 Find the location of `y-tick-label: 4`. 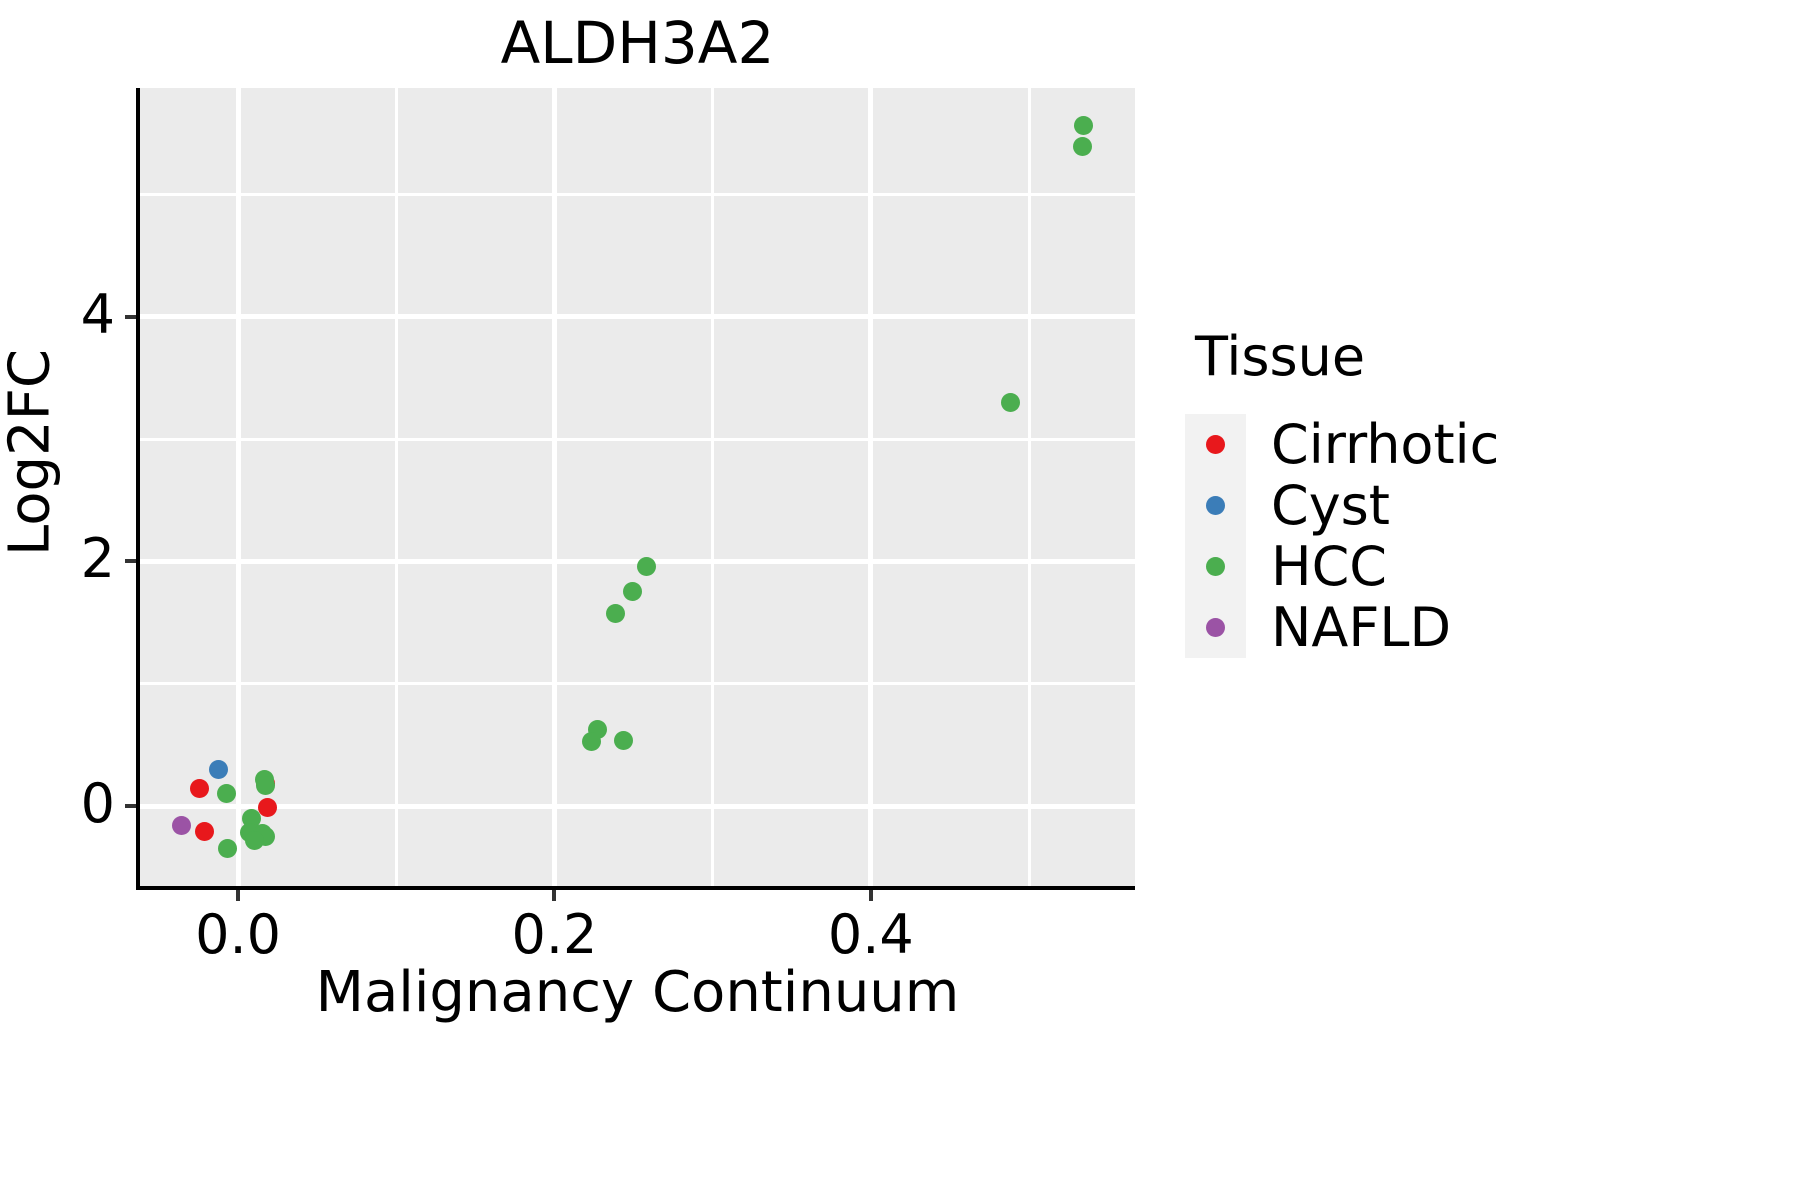

y-tick-label: 4 is located at coordinates (97, 314).